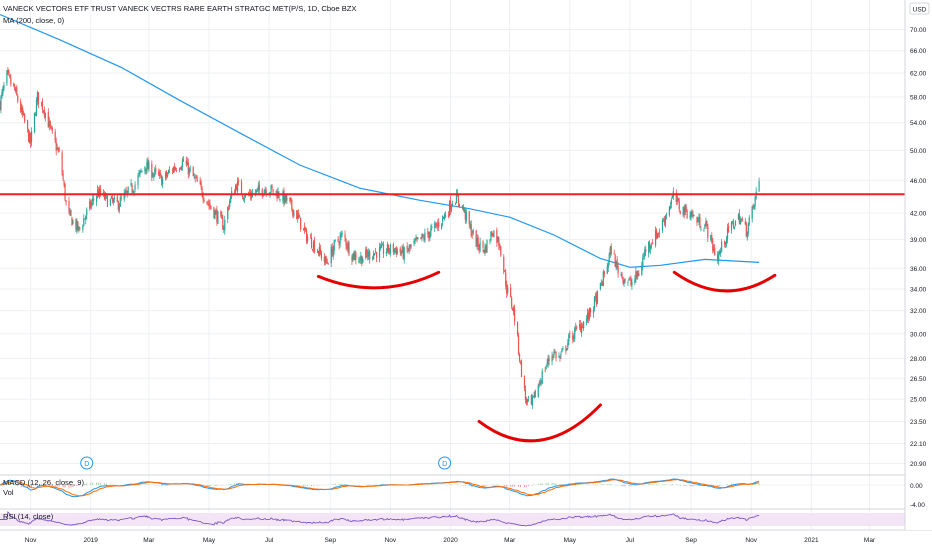 The width and height of the screenshot is (932, 550). I want to click on rsi-line, so click(380, 519).